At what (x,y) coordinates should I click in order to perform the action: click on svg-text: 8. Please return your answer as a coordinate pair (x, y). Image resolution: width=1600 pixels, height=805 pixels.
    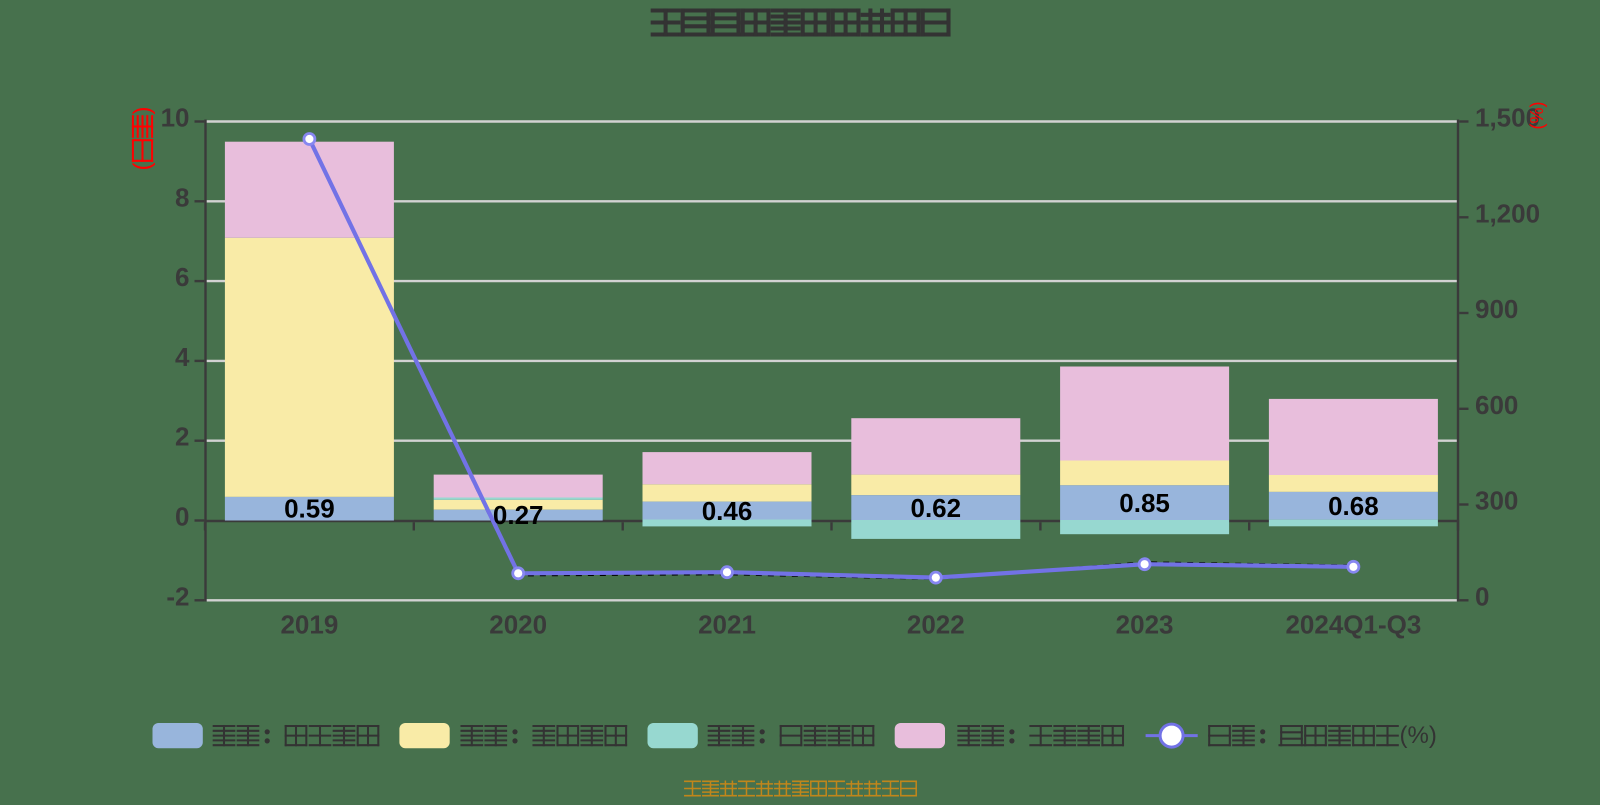
    Looking at the image, I should click on (182, 197).